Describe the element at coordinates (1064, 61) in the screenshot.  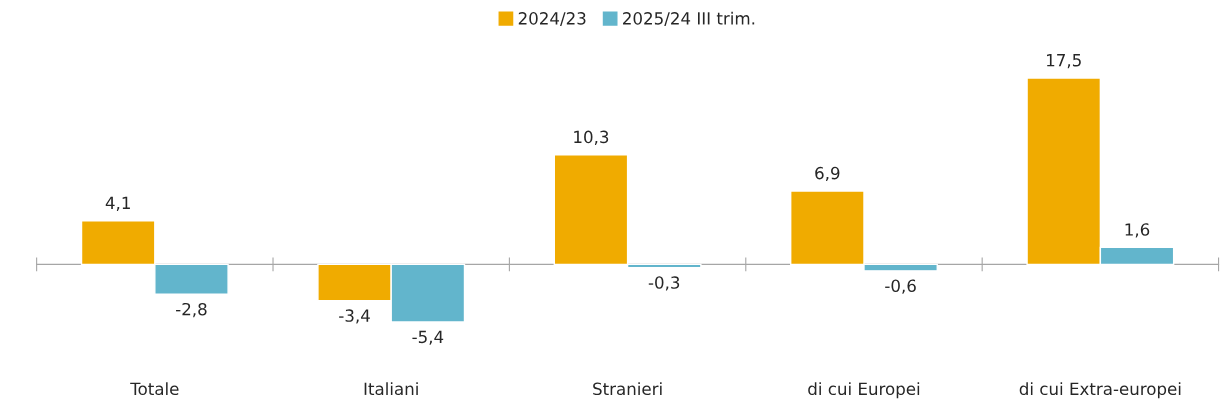
I see `data-label: 17,5` at that location.